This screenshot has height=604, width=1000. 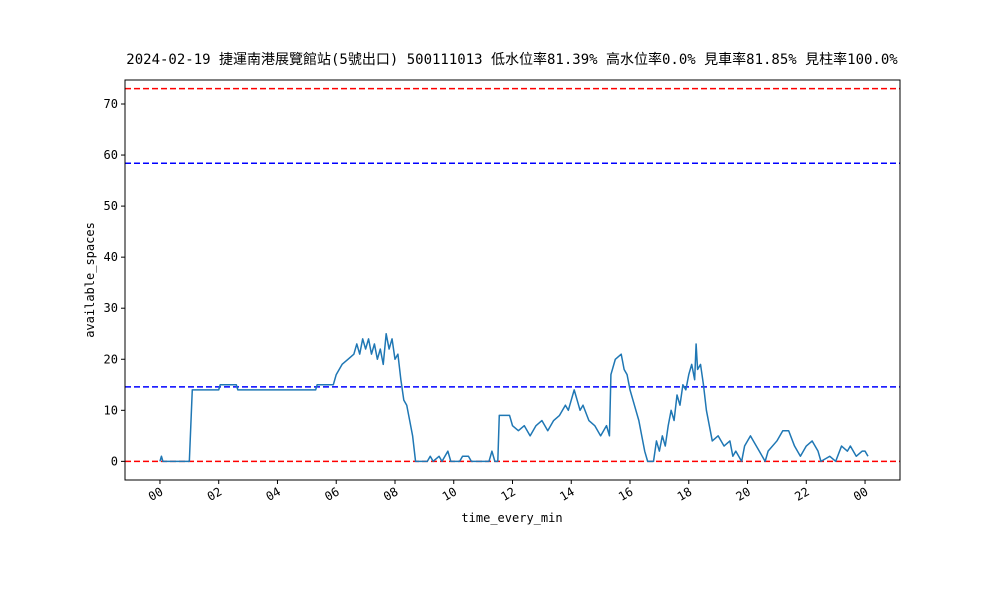 What do you see at coordinates (111, 410) in the screenshot?
I see `y-tick-label: 10` at bounding box center [111, 410].